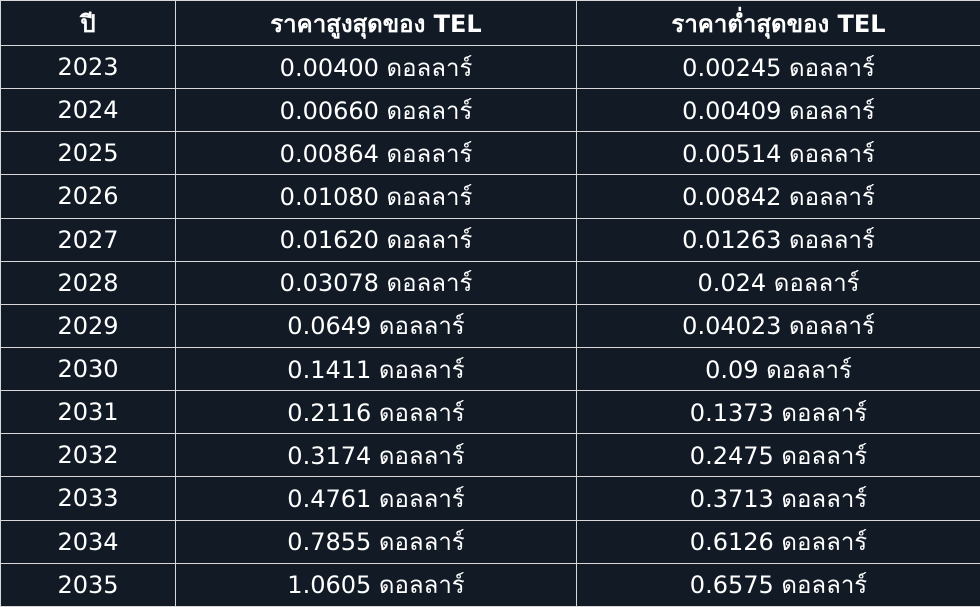  What do you see at coordinates (778, 325) in the screenshot?
I see `price-cell: 0.04023 ดอลลาร์` at bounding box center [778, 325].